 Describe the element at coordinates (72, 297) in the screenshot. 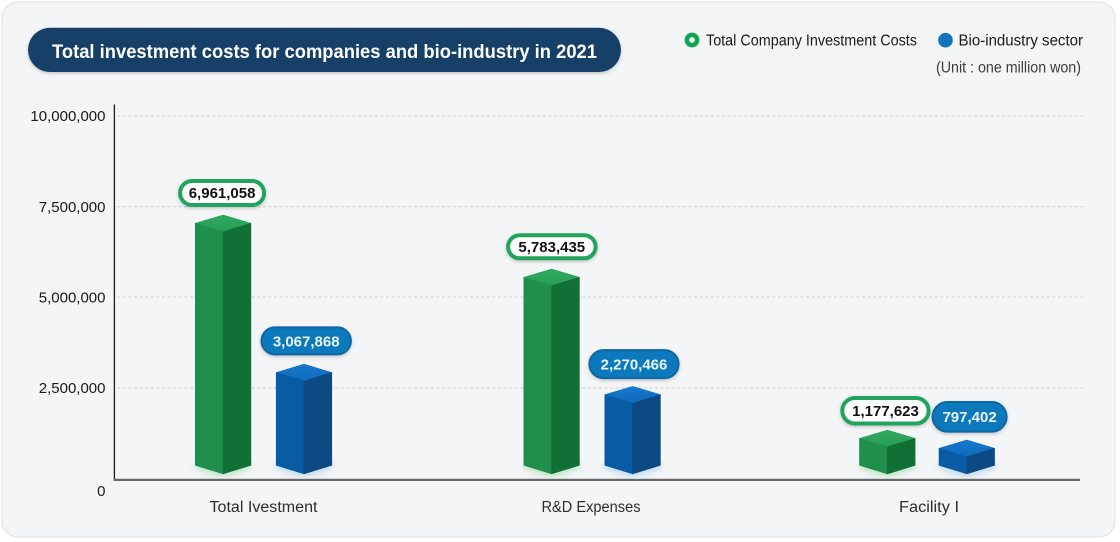

I see `svg-text: 5,000,000` at that location.